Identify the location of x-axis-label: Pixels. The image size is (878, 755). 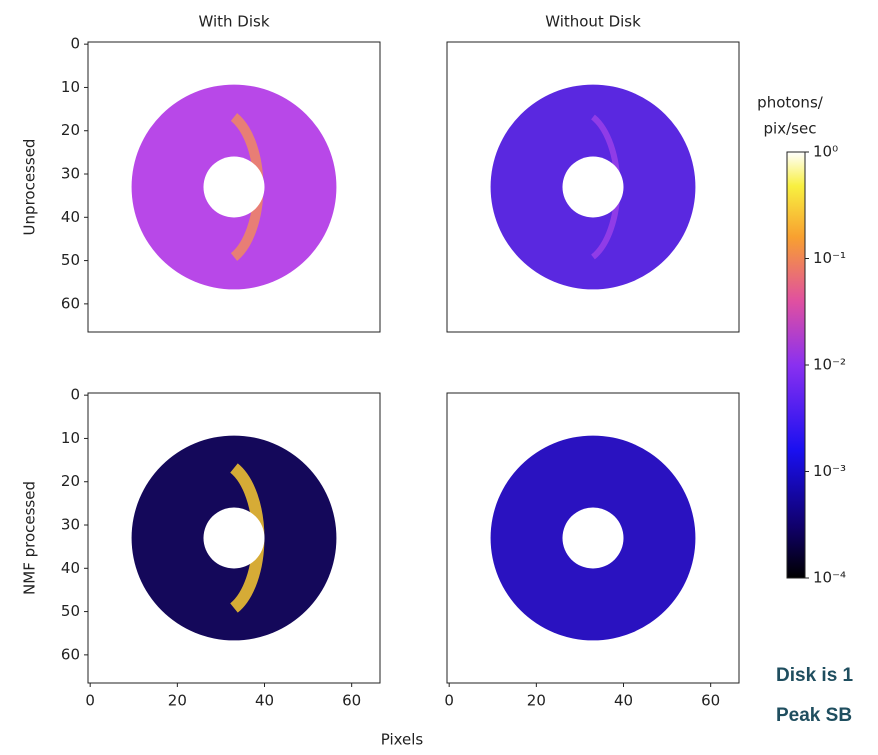
(402, 740).